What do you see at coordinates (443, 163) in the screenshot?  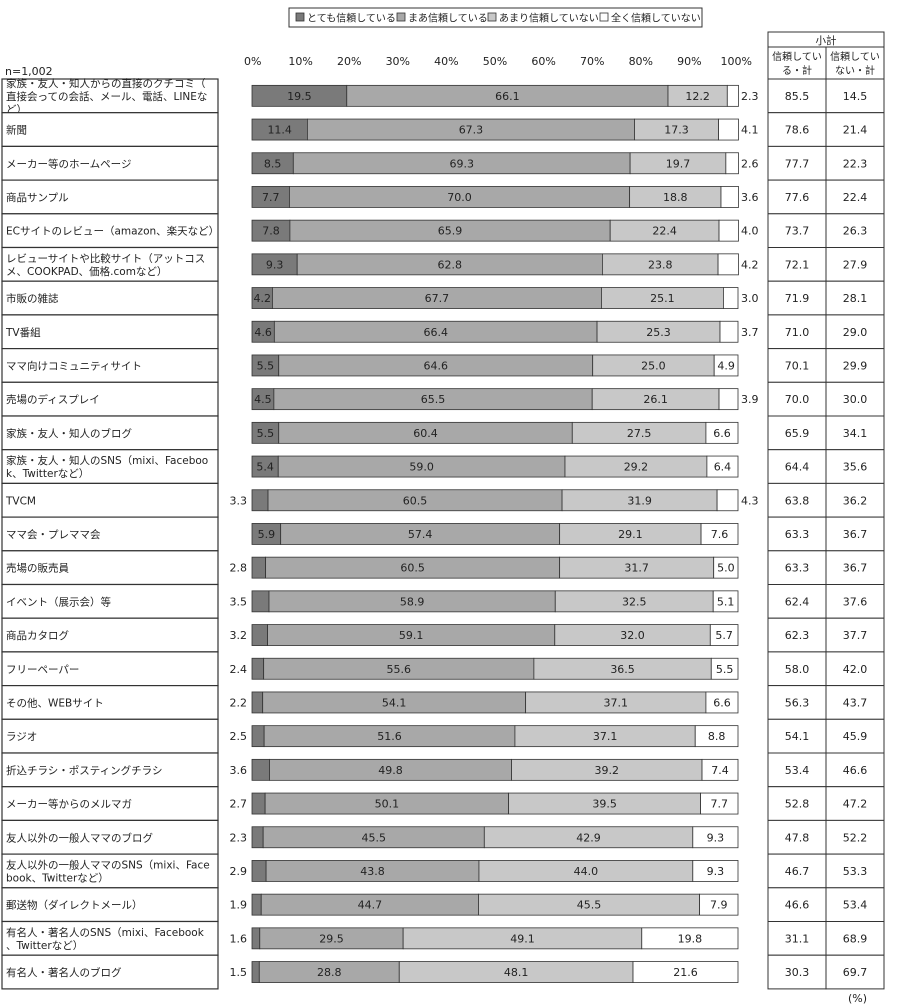 I see `chart-row: メーカー等のホームページ 8.5 69.3 19.7 2.6 77.7 22.3` at bounding box center [443, 163].